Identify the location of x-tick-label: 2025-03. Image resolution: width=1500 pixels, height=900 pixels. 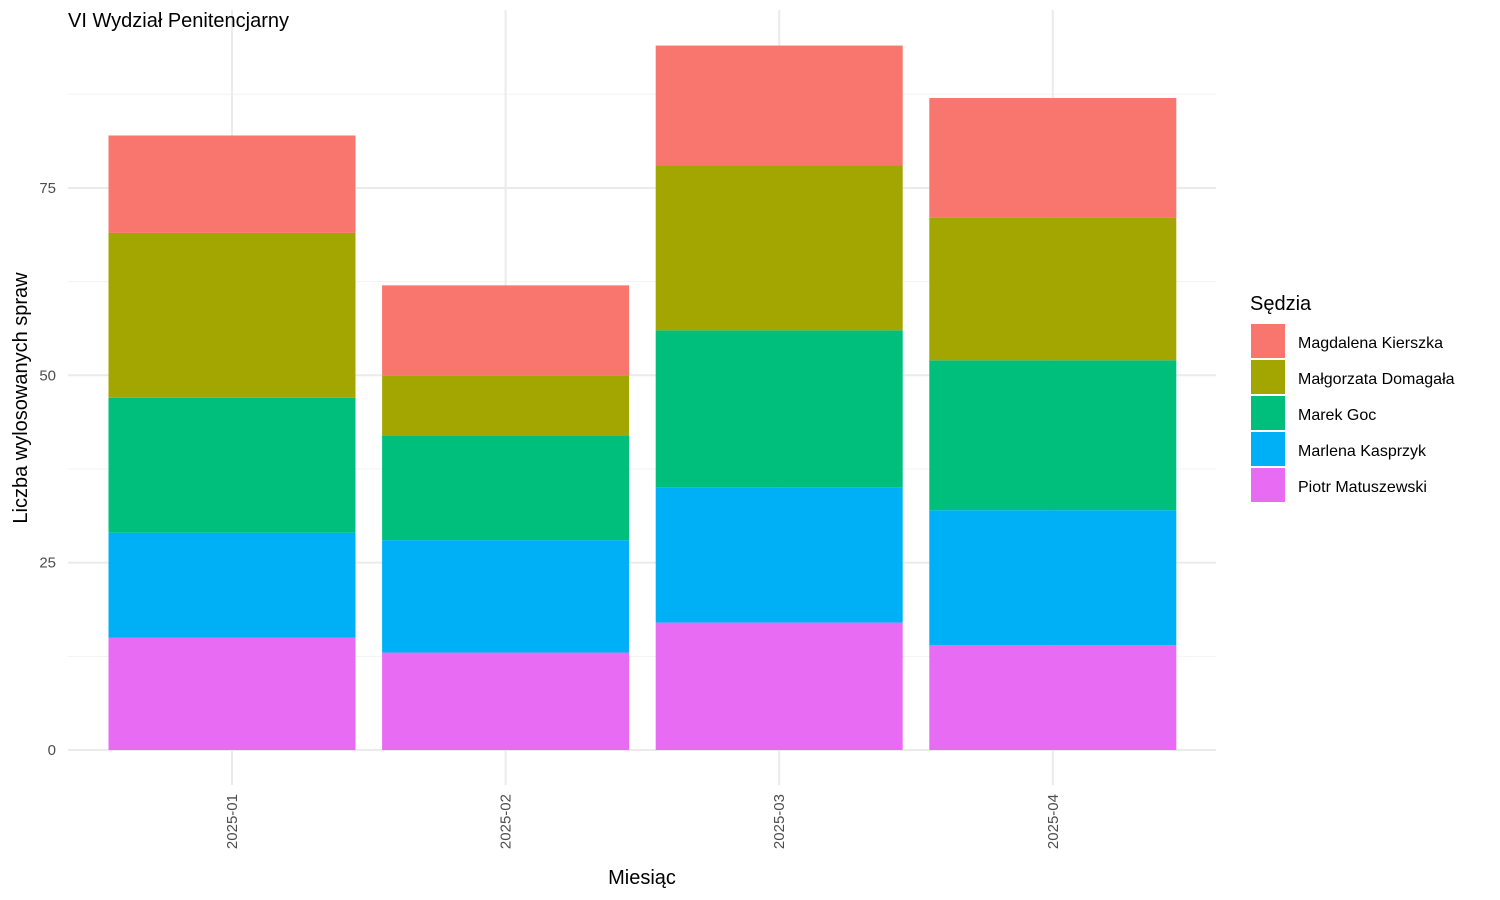
(779, 821).